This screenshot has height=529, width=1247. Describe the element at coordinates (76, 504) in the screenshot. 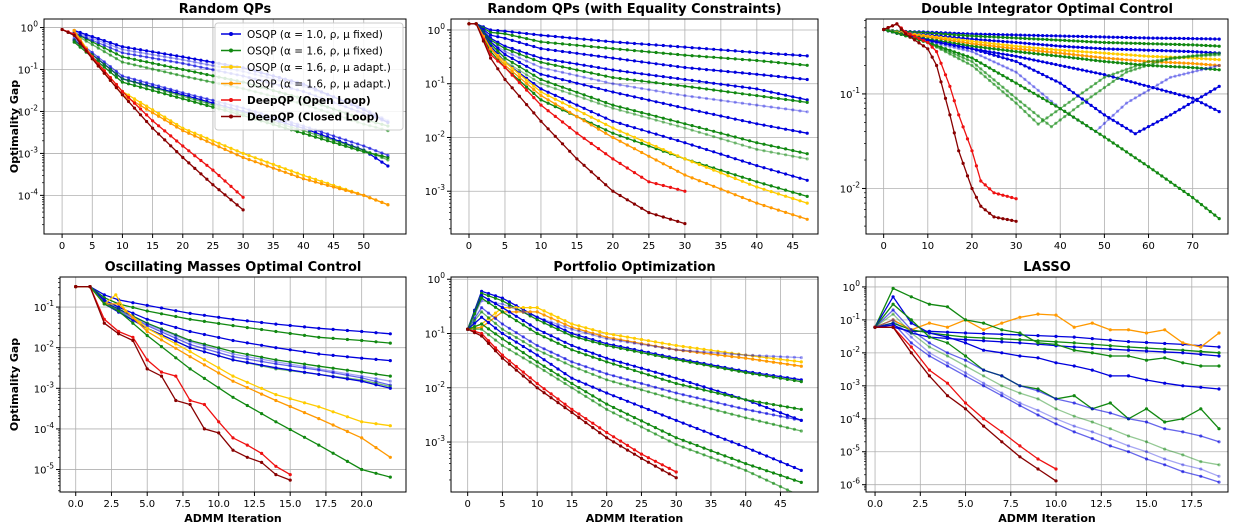

I see `x-tick-label: 0.0` at that location.